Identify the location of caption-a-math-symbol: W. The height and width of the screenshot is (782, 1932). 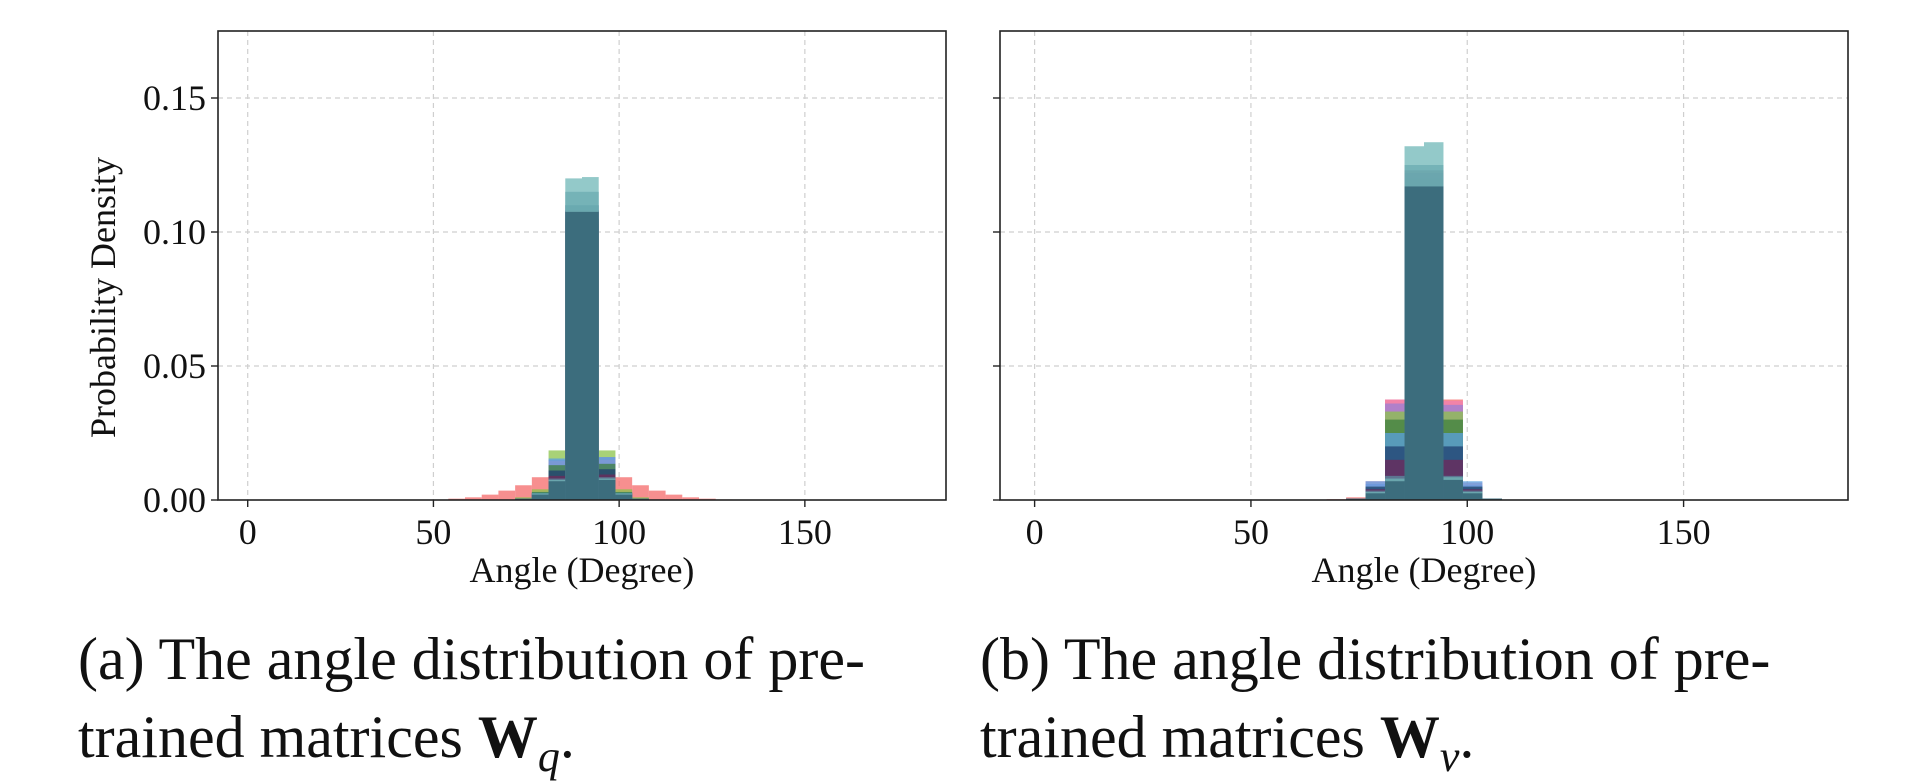
(507, 737).